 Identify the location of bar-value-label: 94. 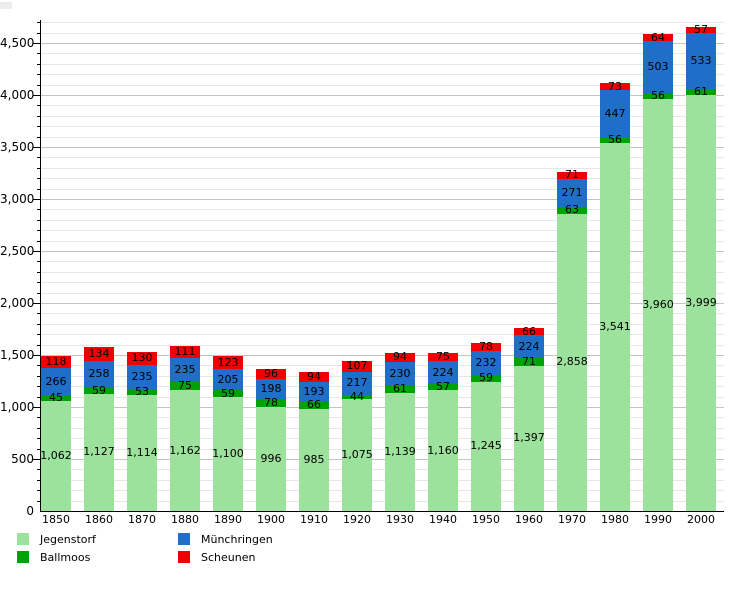
(400, 357).